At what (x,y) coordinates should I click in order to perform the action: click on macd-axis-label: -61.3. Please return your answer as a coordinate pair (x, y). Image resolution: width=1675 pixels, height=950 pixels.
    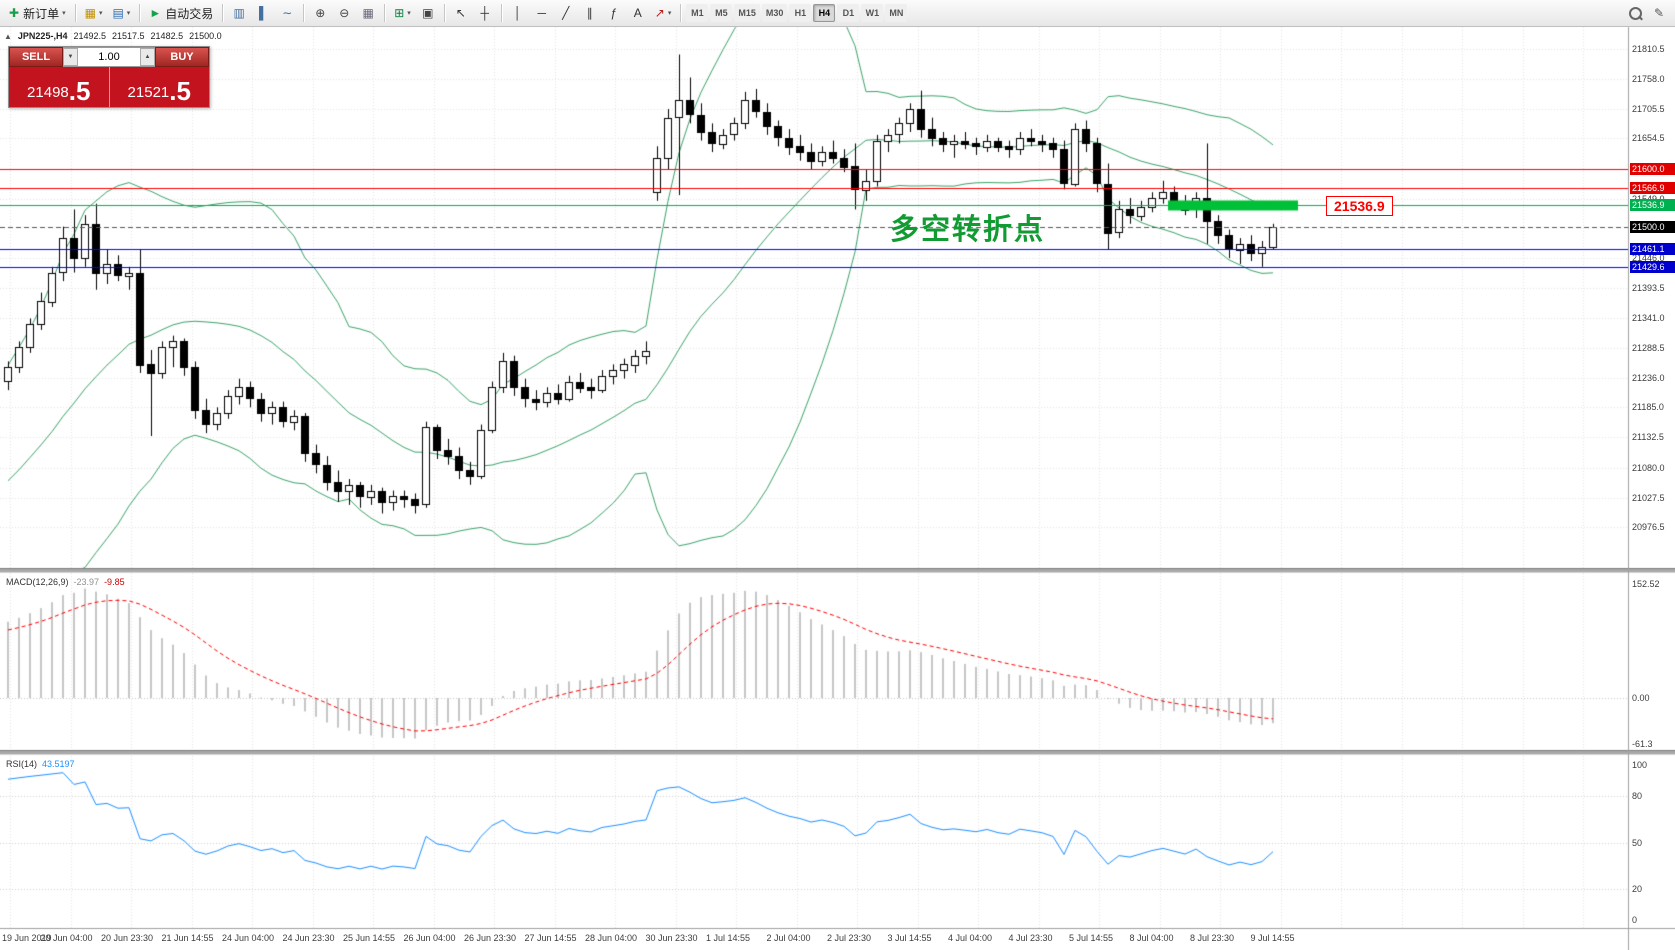
    Looking at the image, I should click on (1642, 743).